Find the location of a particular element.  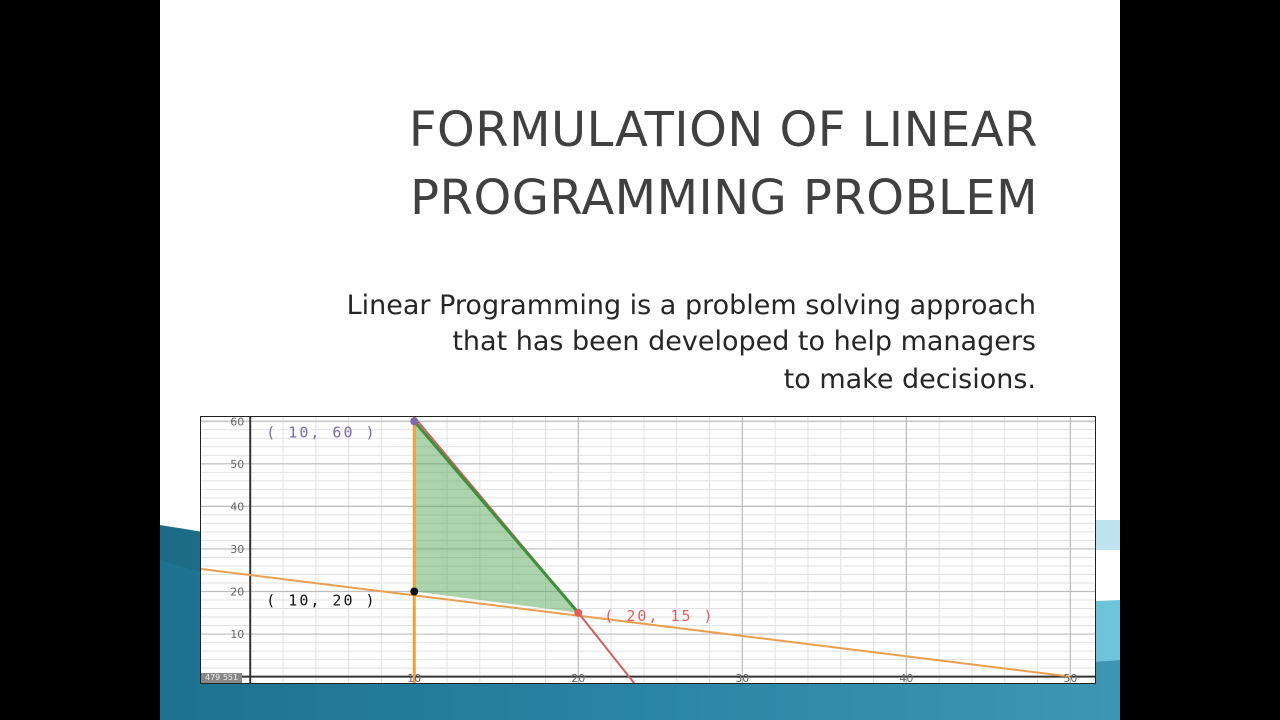

x-tick-label: 20 is located at coordinates (578, 677).